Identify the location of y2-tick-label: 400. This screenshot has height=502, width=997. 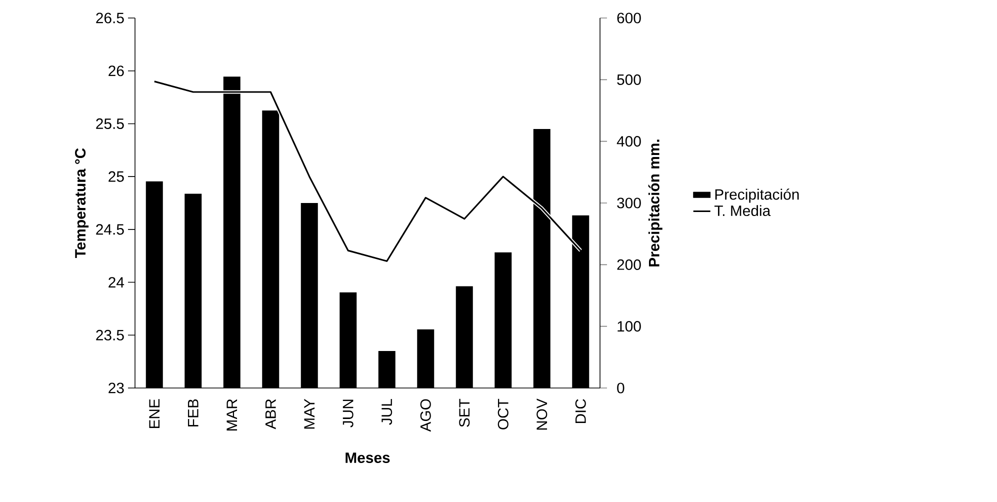
(628, 141).